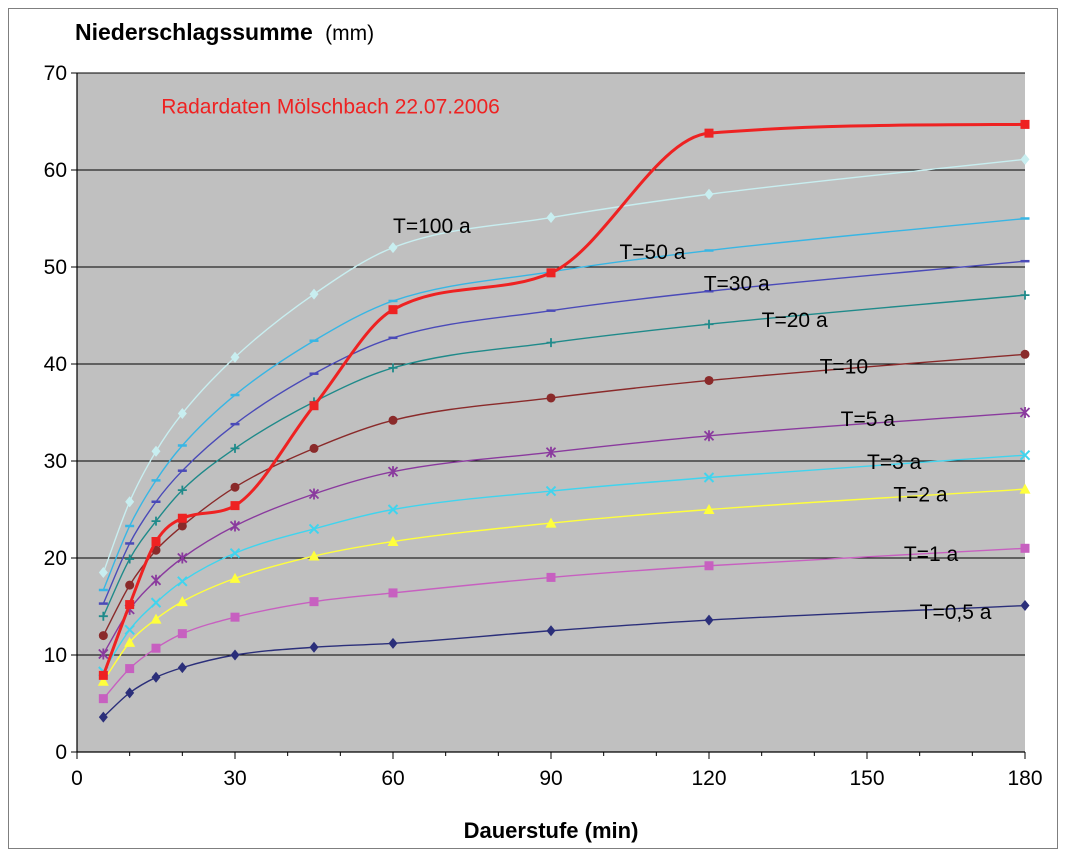  What do you see at coordinates (956, 612) in the screenshot?
I see `annotation-label-10: T=0,5 a` at bounding box center [956, 612].